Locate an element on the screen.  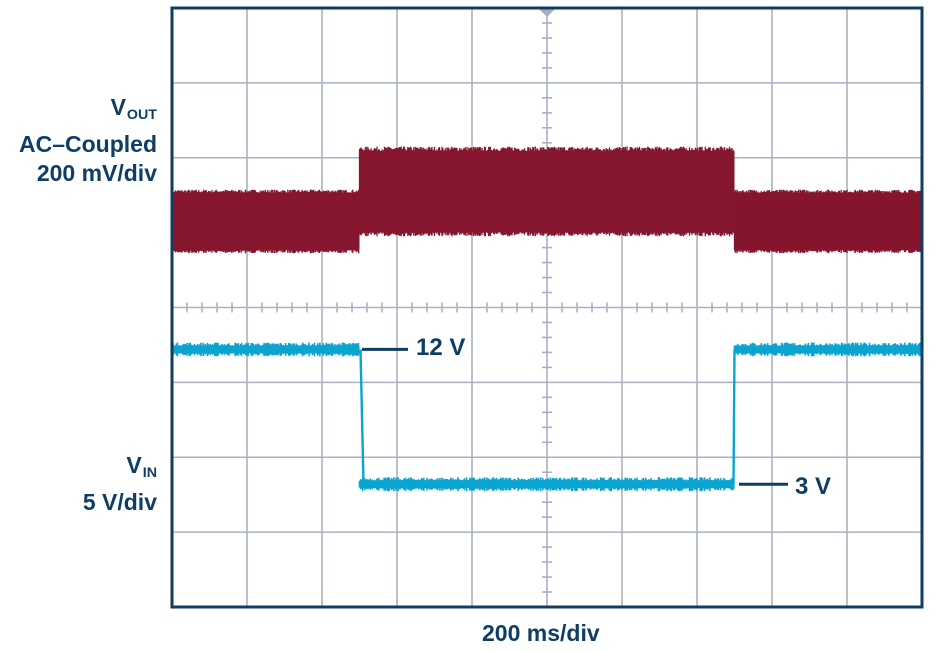
vout-channel-label: VOUT AC–Coupled 200 mV/div is located at coordinates (88, 140).